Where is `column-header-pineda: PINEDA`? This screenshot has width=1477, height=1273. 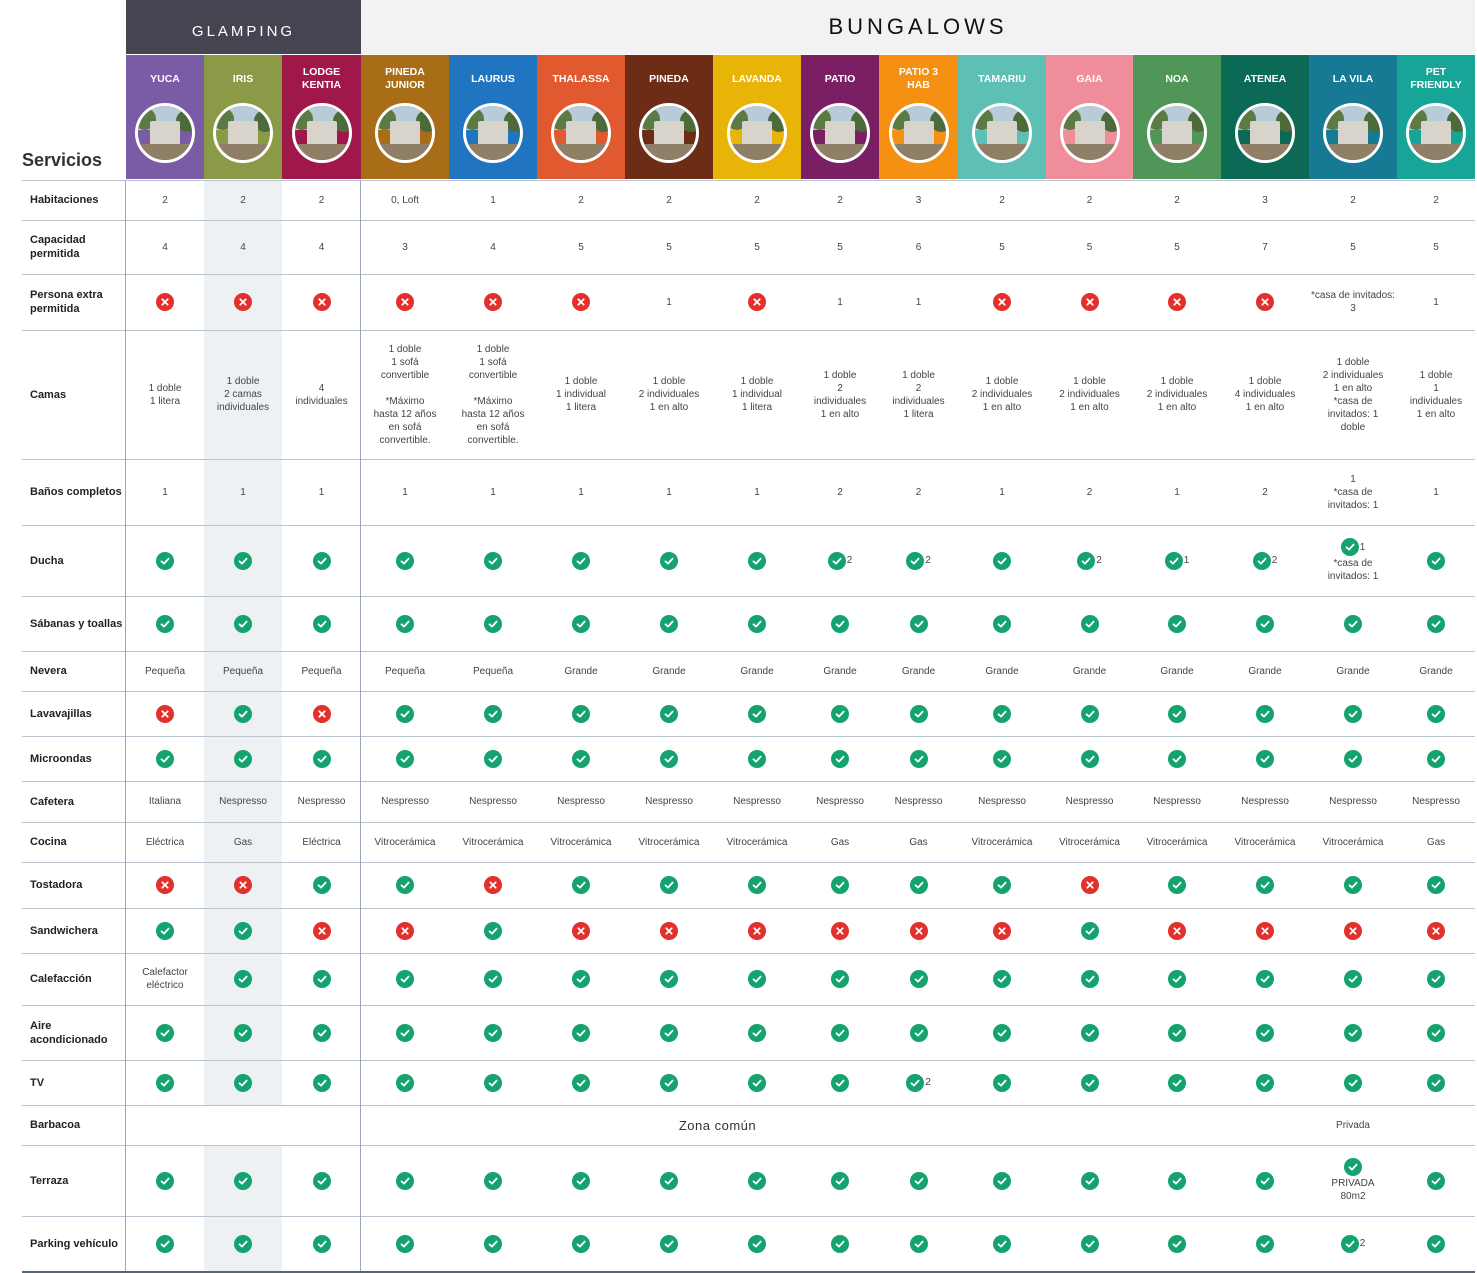
column-header-pineda: PINEDA is located at coordinates (669, 117).